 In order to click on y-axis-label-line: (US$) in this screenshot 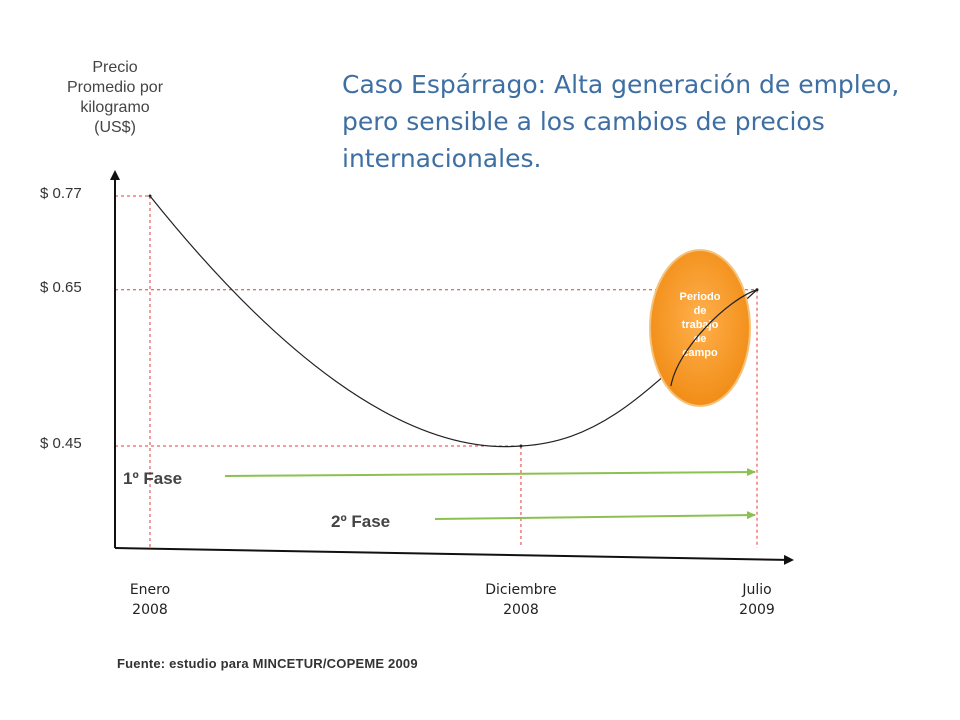, I will do `click(115, 127)`.